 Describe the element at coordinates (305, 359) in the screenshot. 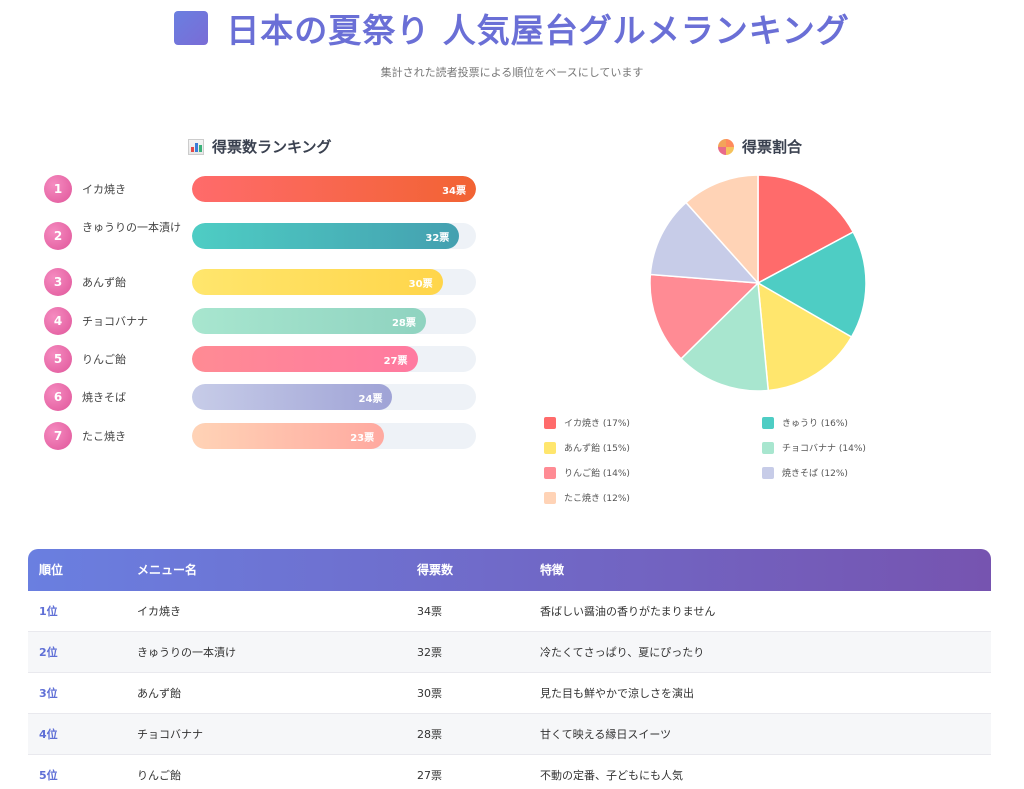

I see `bar: 27票` at that location.